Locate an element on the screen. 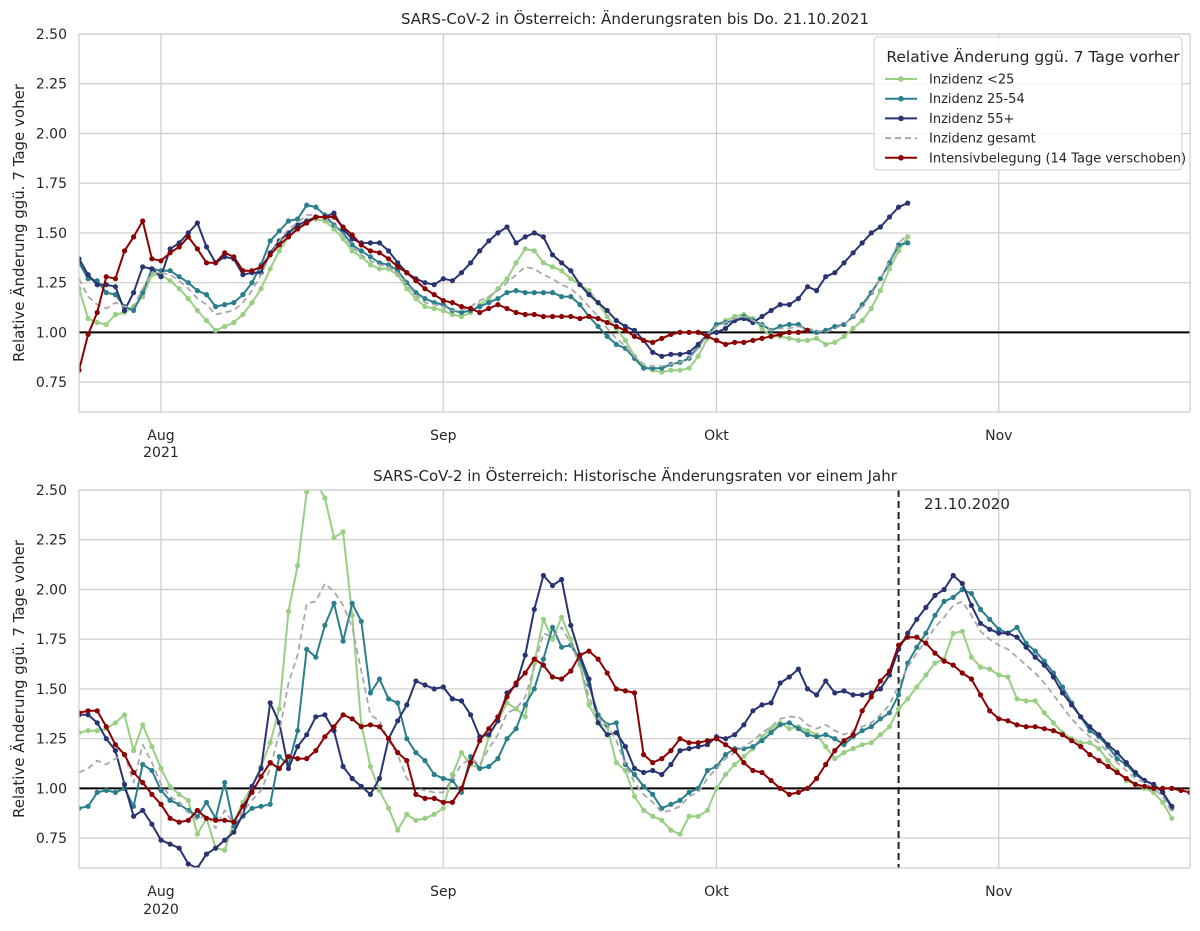 This screenshot has width=1200, height=931. y-tick-label: 1.25 is located at coordinates (51, 740).